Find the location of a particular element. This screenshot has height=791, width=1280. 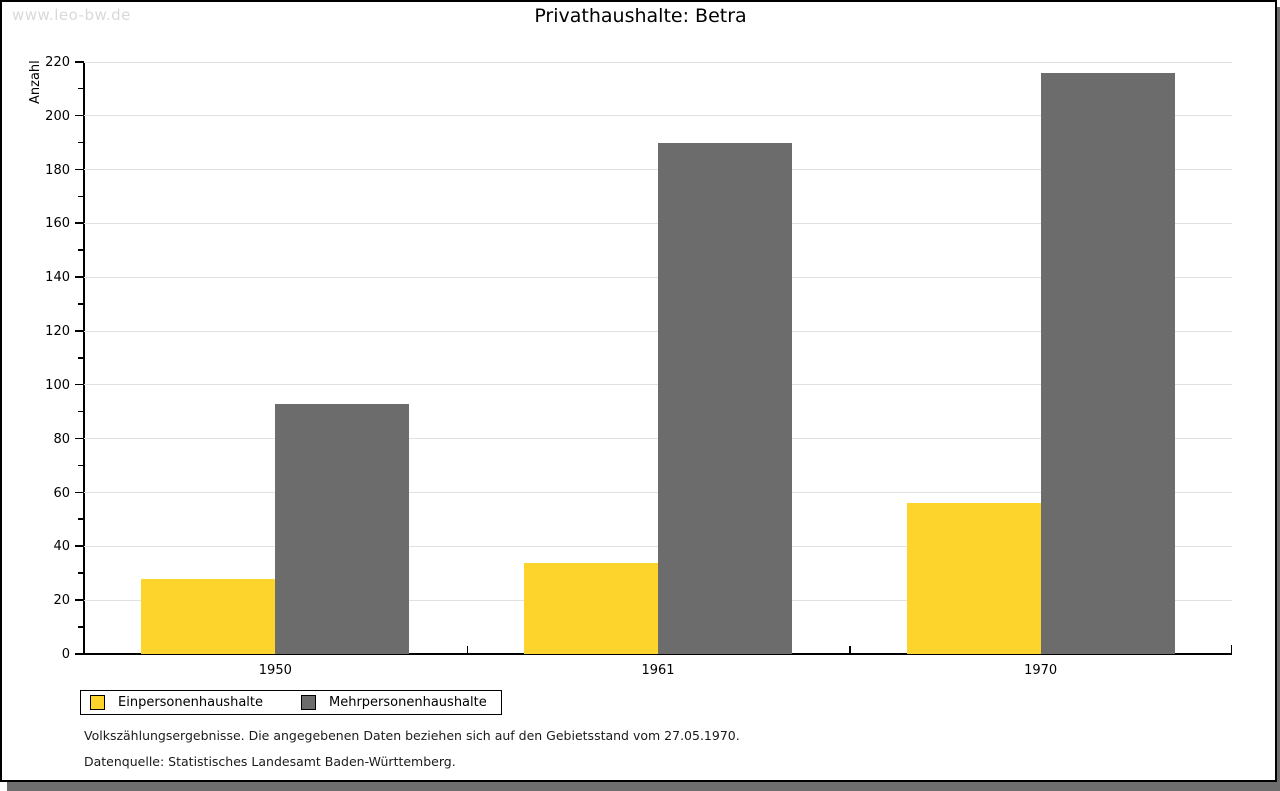

watermark: www.leo-bw.de is located at coordinates (71, 15).